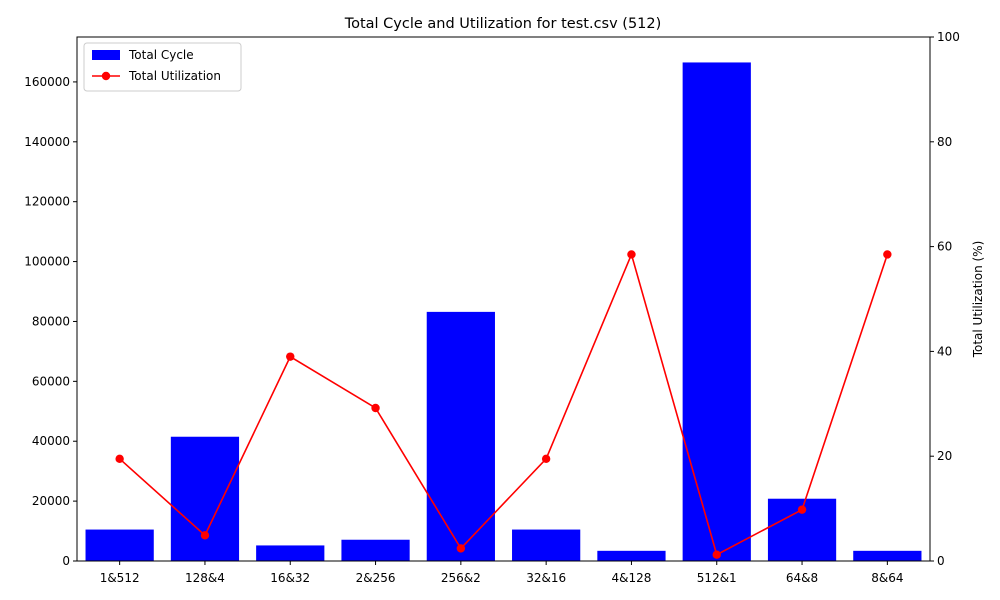  Describe the element at coordinates (944, 456) in the screenshot. I see `y-right-tick-label: 20` at that location.